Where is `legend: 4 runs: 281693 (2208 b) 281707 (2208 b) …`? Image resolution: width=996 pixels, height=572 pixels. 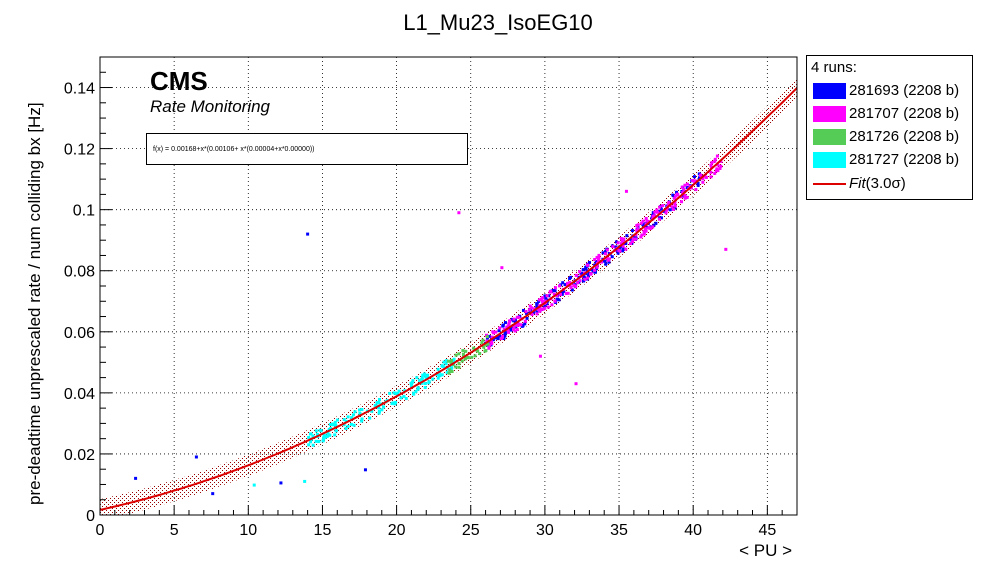 legend: 4 runs: 281693 (2208 b) 281707 (2208 b) … is located at coordinates (889, 127).